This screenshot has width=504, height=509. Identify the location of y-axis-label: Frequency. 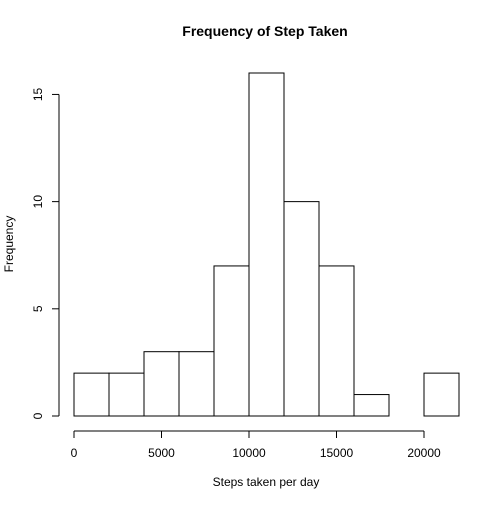
(9, 244).